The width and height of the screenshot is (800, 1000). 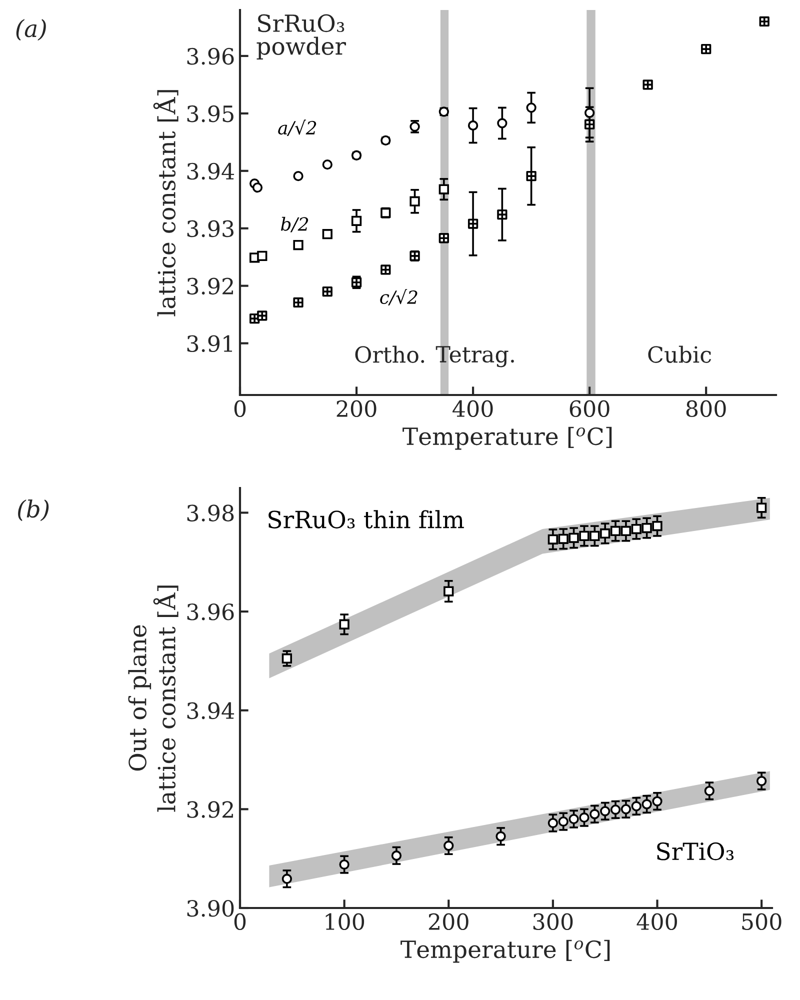 What do you see at coordinates (210, 908) in the screenshot?
I see `y-tick-label: 3.90` at bounding box center [210, 908].